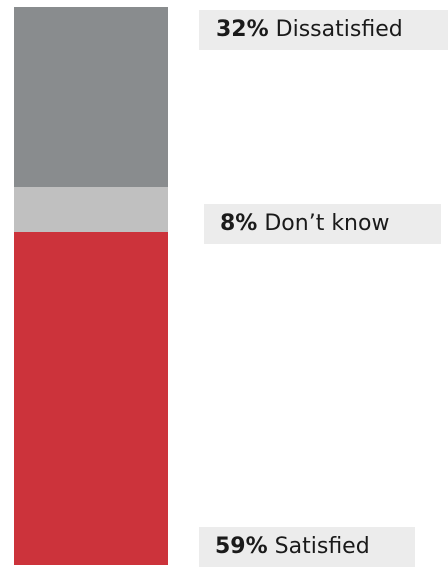  Describe the element at coordinates (239, 223) in the screenshot. I see `data-label-dont-know-percent: 8%` at that location.